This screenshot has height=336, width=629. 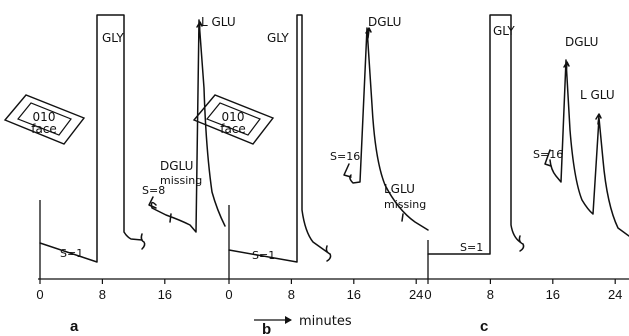 I want to click on panel-c-tick-label: 0, so click(x=427, y=294).